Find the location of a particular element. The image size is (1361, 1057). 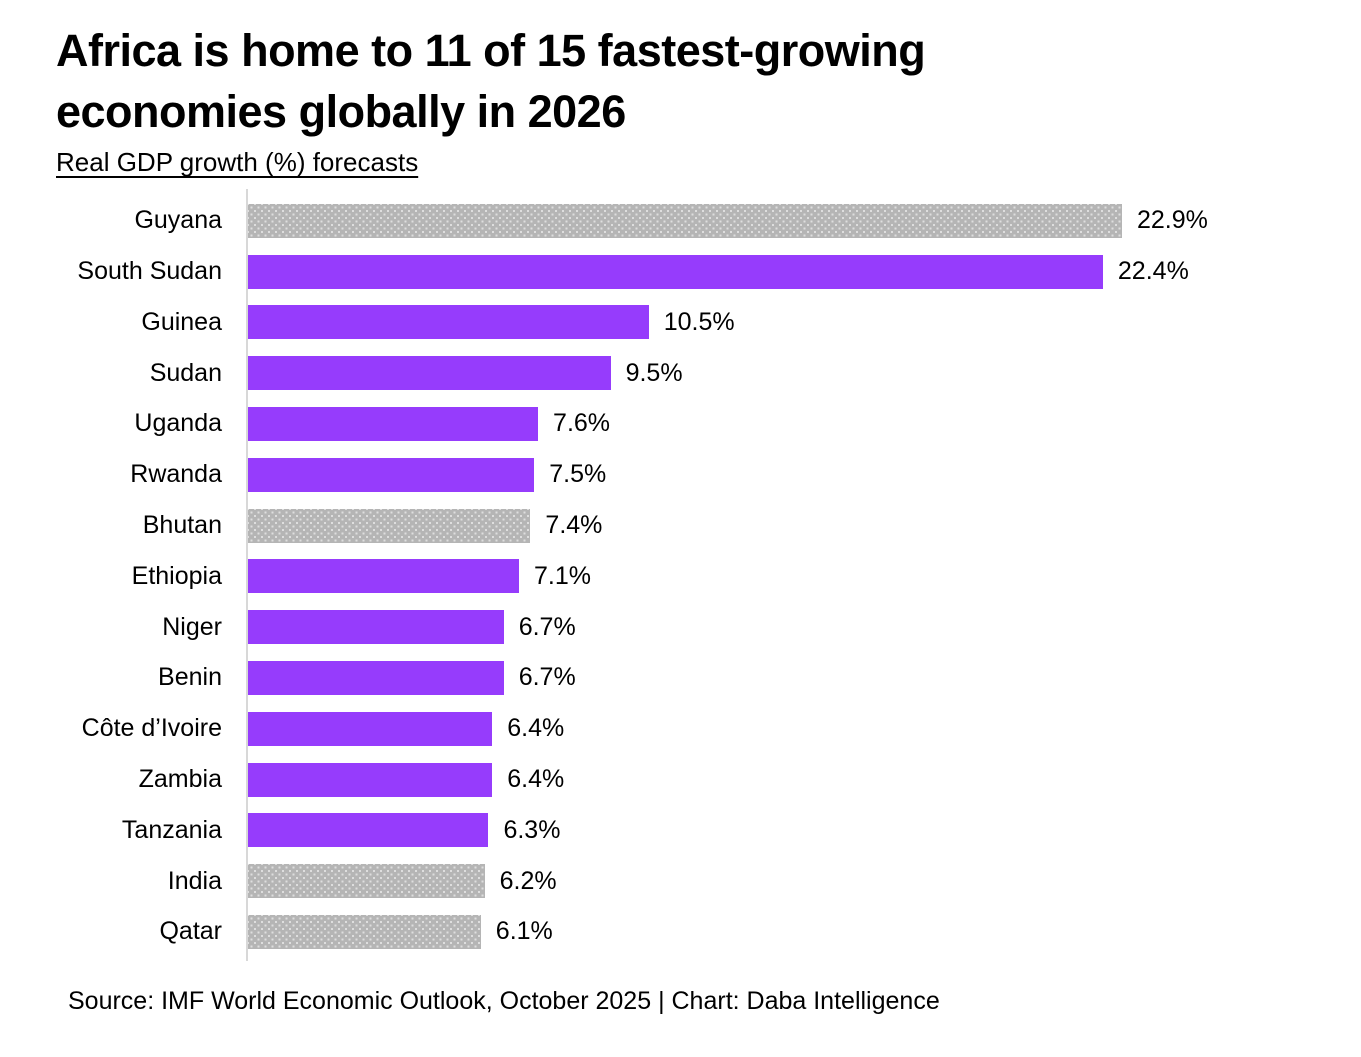

category-label: Uganda is located at coordinates (178, 423).